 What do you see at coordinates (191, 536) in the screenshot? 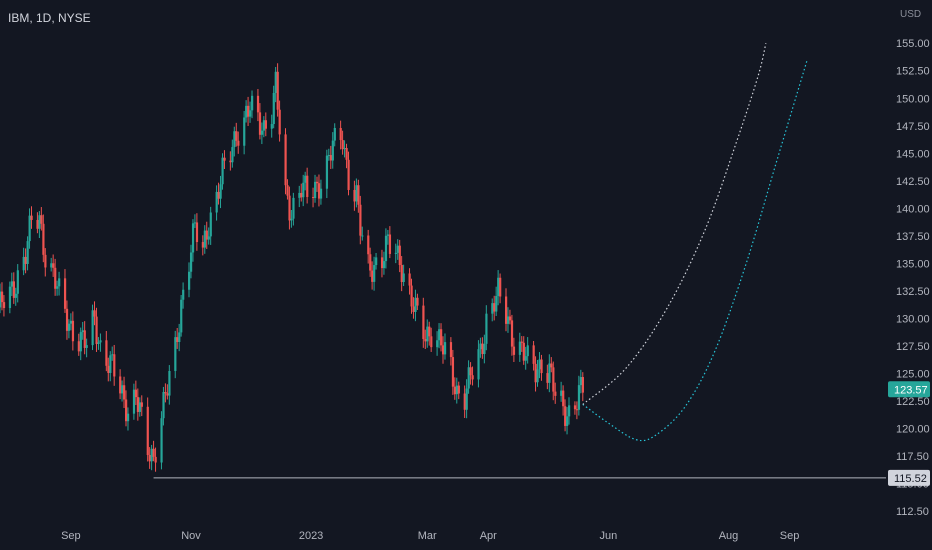
I see `x-tick-label: Nov` at bounding box center [191, 536].